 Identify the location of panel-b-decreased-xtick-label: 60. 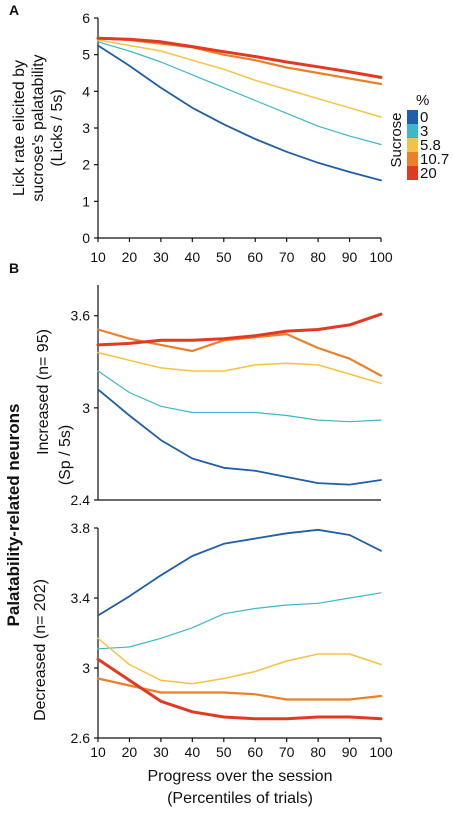
(255, 752).